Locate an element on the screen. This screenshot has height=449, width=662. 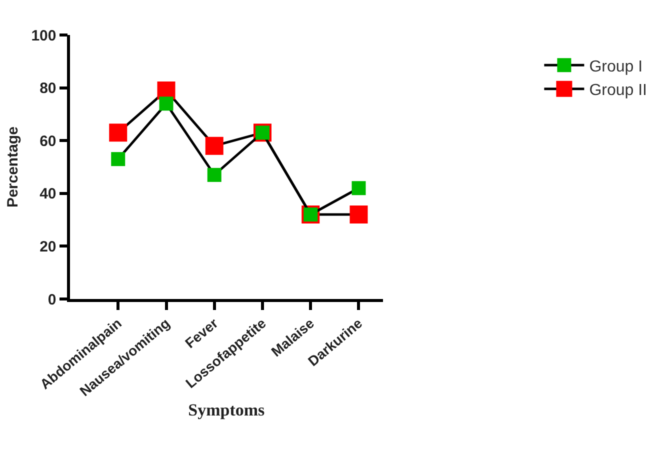
y-tick-label: 20 is located at coordinates (48, 247).